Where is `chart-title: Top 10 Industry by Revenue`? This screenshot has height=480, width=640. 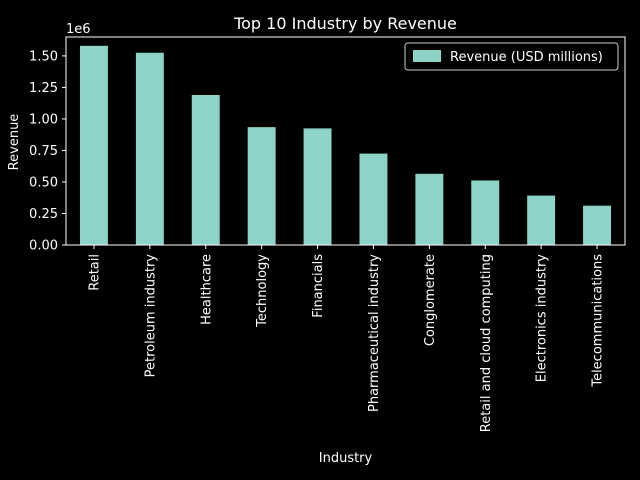
chart-title: Top 10 Industry by Revenue is located at coordinates (345, 23).